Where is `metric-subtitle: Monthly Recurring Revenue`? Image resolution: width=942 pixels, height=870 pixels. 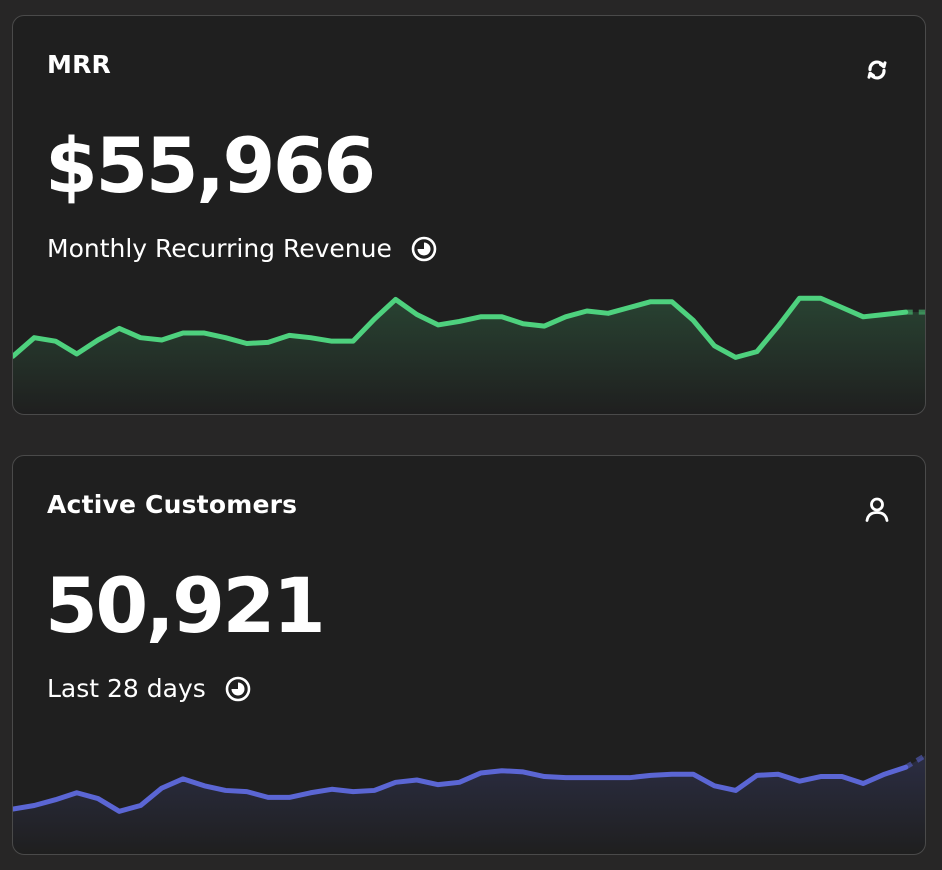 metric-subtitle: Monthly Recurring Revenue is located at coordinates (219, 248).